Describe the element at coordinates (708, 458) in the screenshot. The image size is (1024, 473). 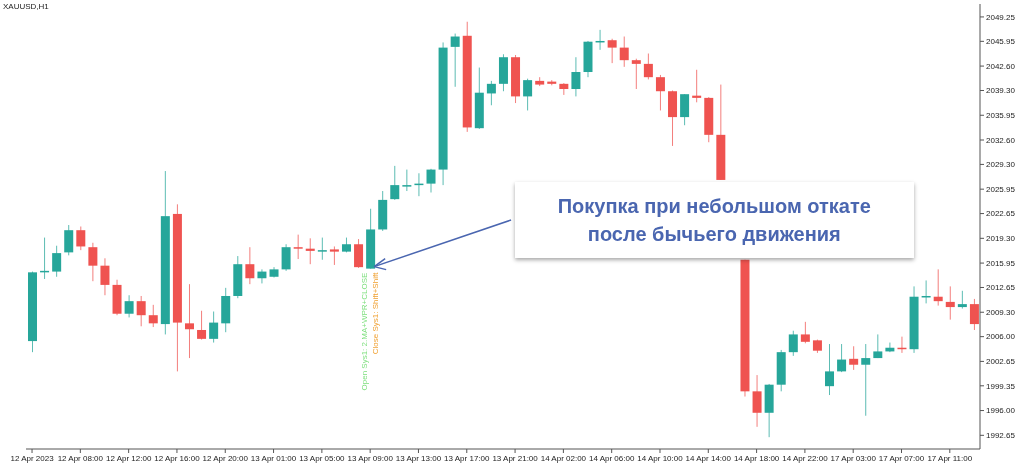
I see `x-tick-label: 14 Apr 14:00` at that location.